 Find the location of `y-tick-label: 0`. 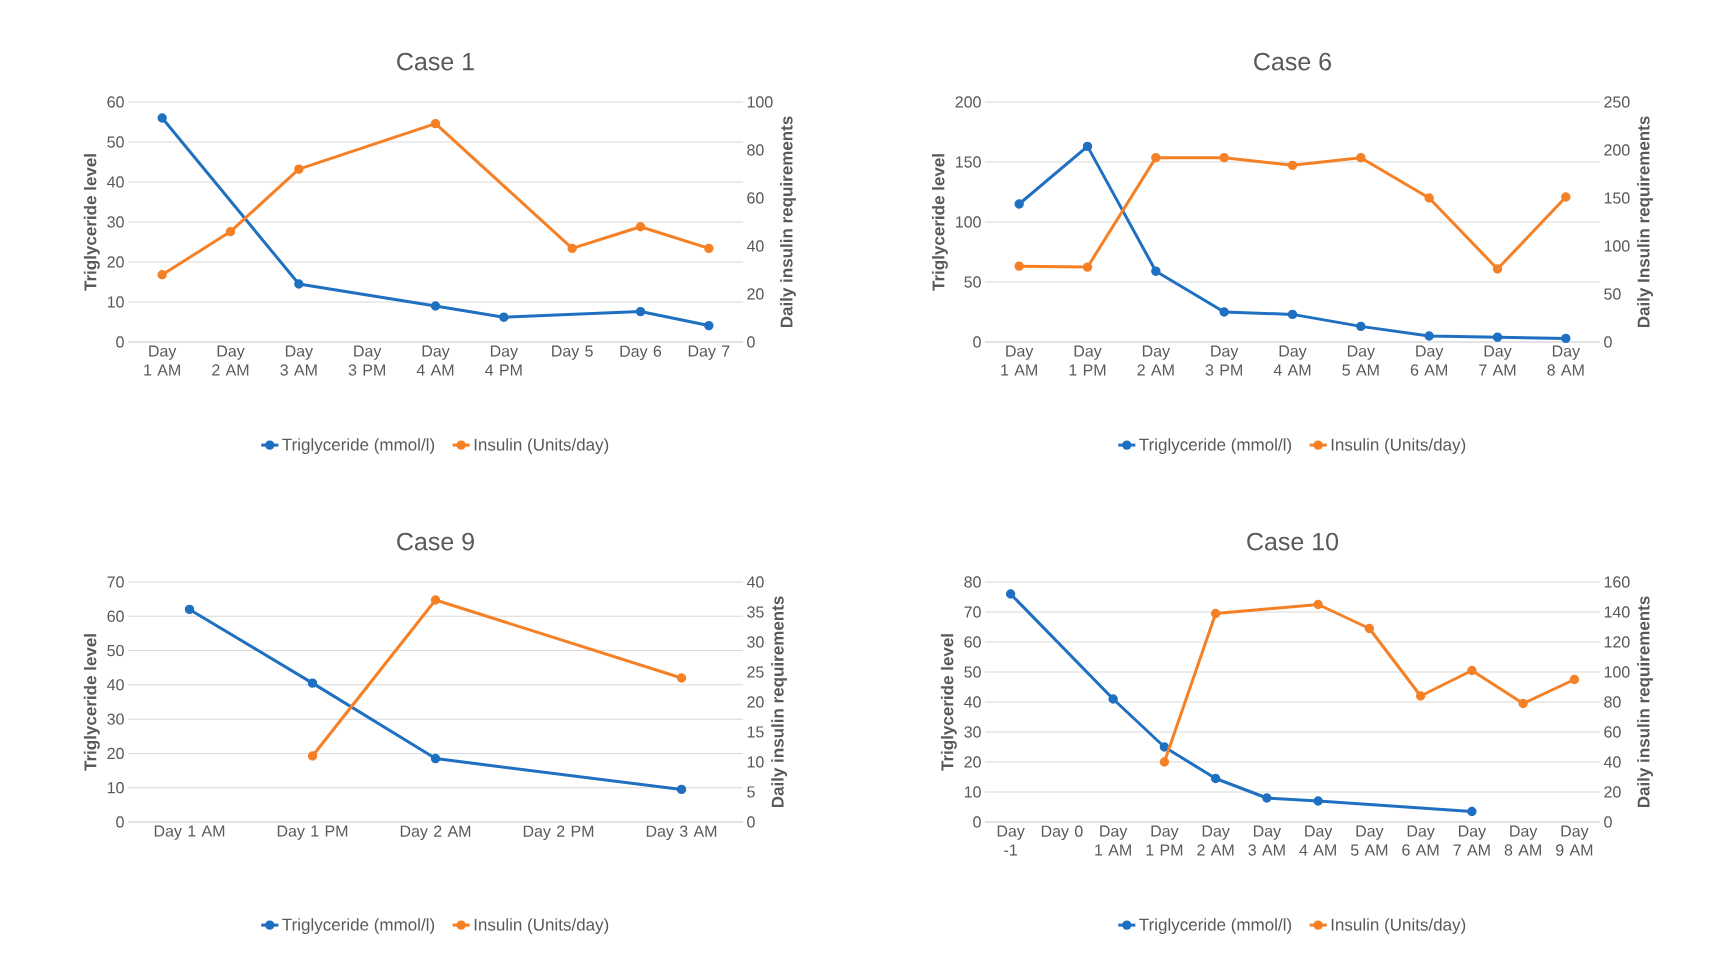

y-tick-label: 0 is located at coordinates (977, 342).